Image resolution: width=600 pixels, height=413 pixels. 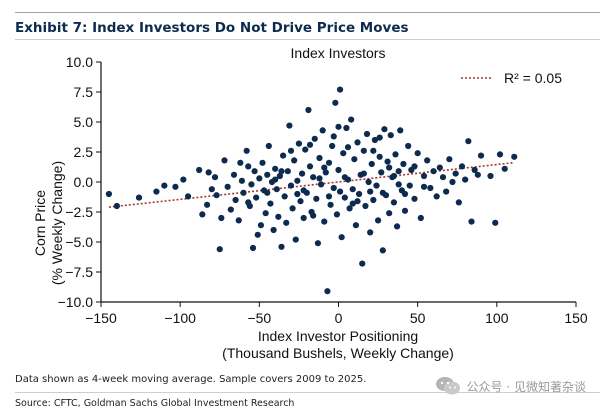 What do you see at coordinates (418, 318) in the screenshot?
I see `x-tick-label: 50` at bounding box center [418, 318].